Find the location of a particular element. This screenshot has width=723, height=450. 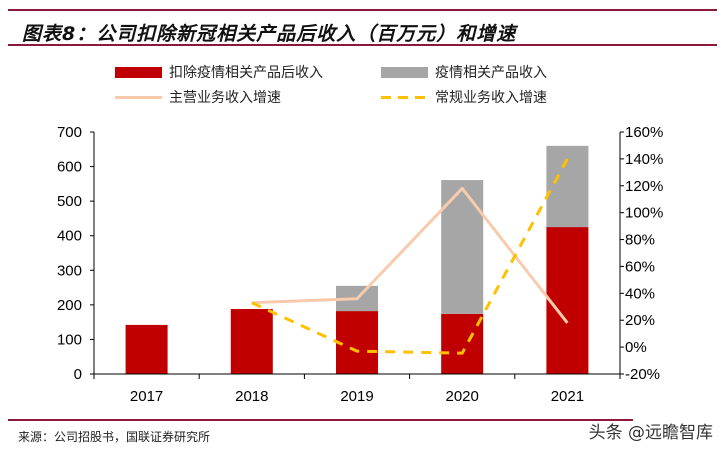

watermark: 头条 @远瞻智库 is located at coordinates (650, 433).